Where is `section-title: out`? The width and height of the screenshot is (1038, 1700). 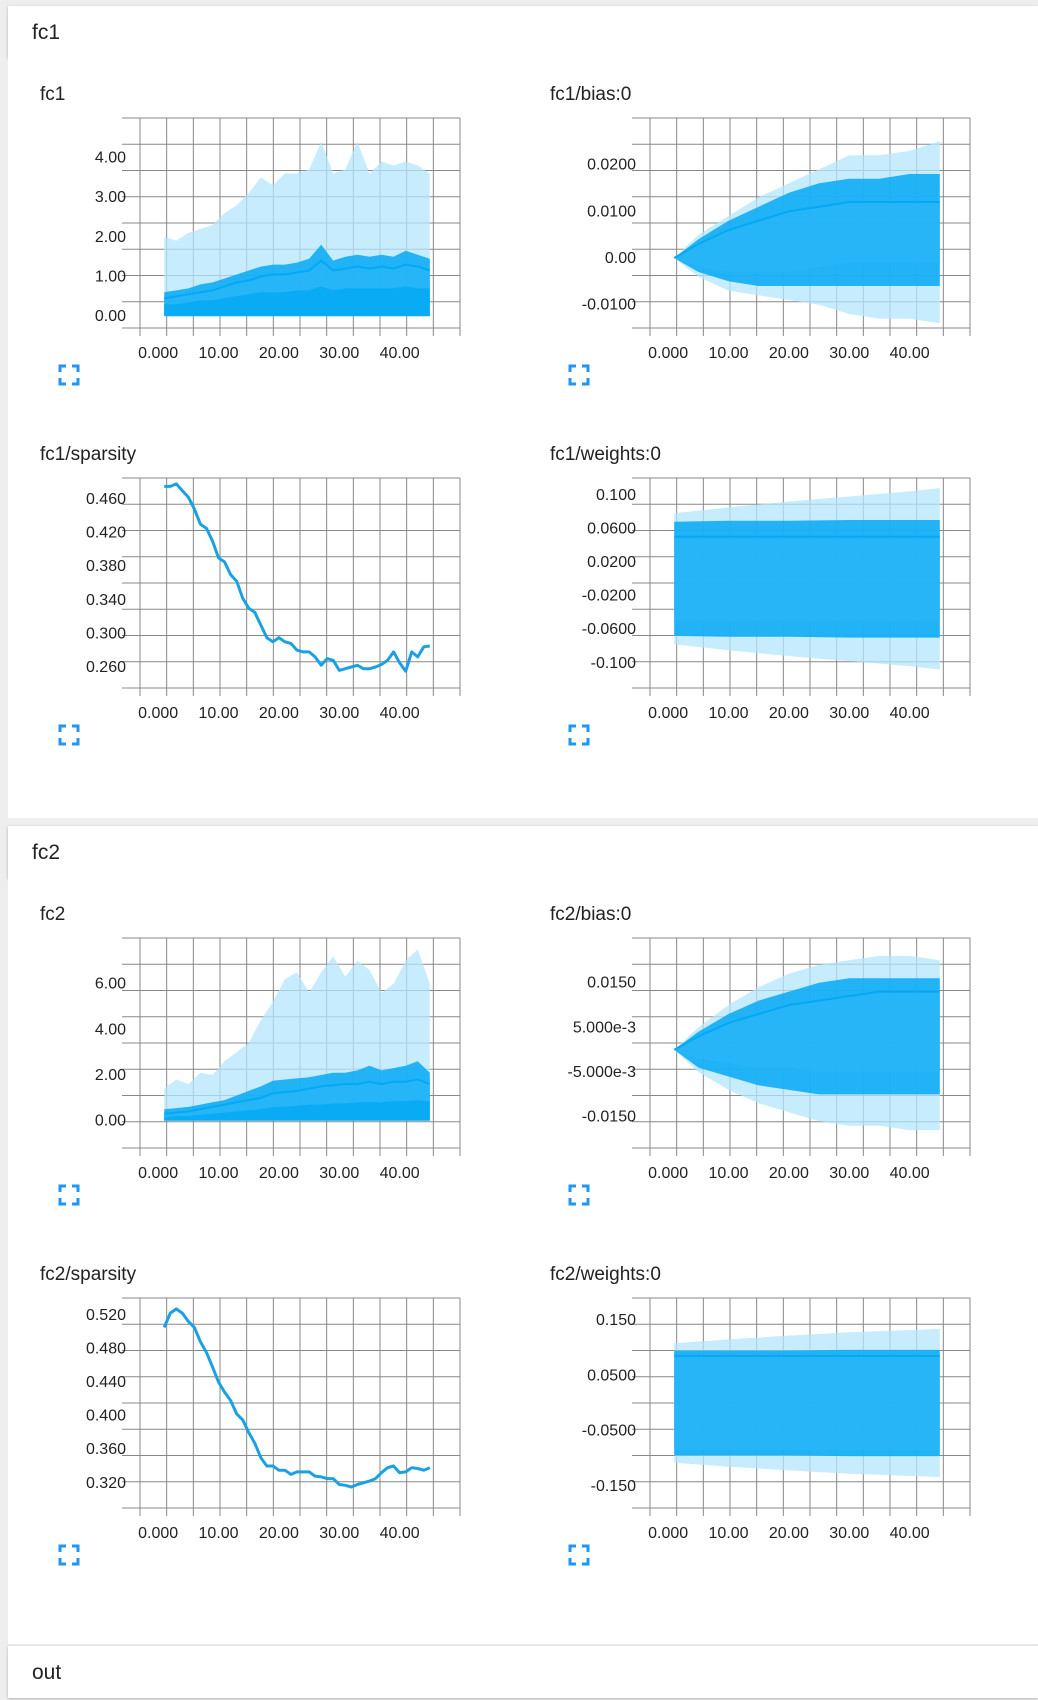
section-title: out is located at coordinates (47, 1672).